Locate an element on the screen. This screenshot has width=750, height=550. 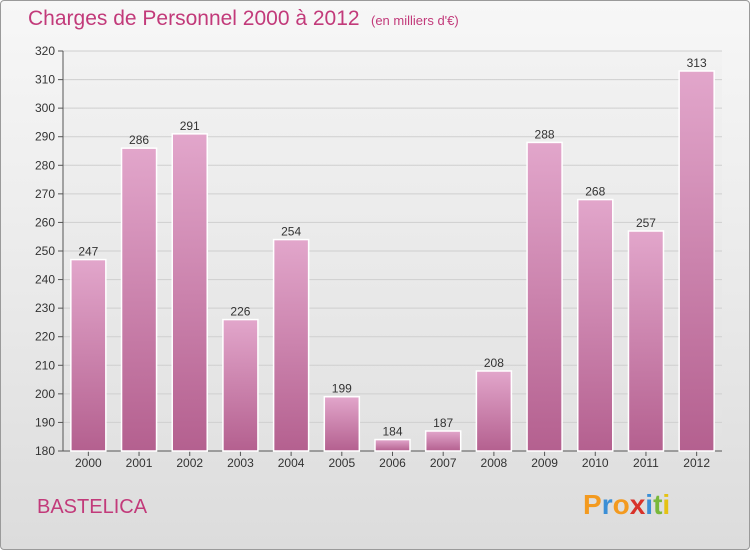
y-tick-label: 200 is located at coordinates (45, 394).